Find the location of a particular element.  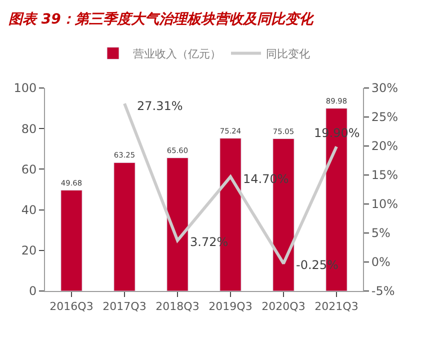

x-tick-label: 2018Q3 is located at coordinates (178, 307).